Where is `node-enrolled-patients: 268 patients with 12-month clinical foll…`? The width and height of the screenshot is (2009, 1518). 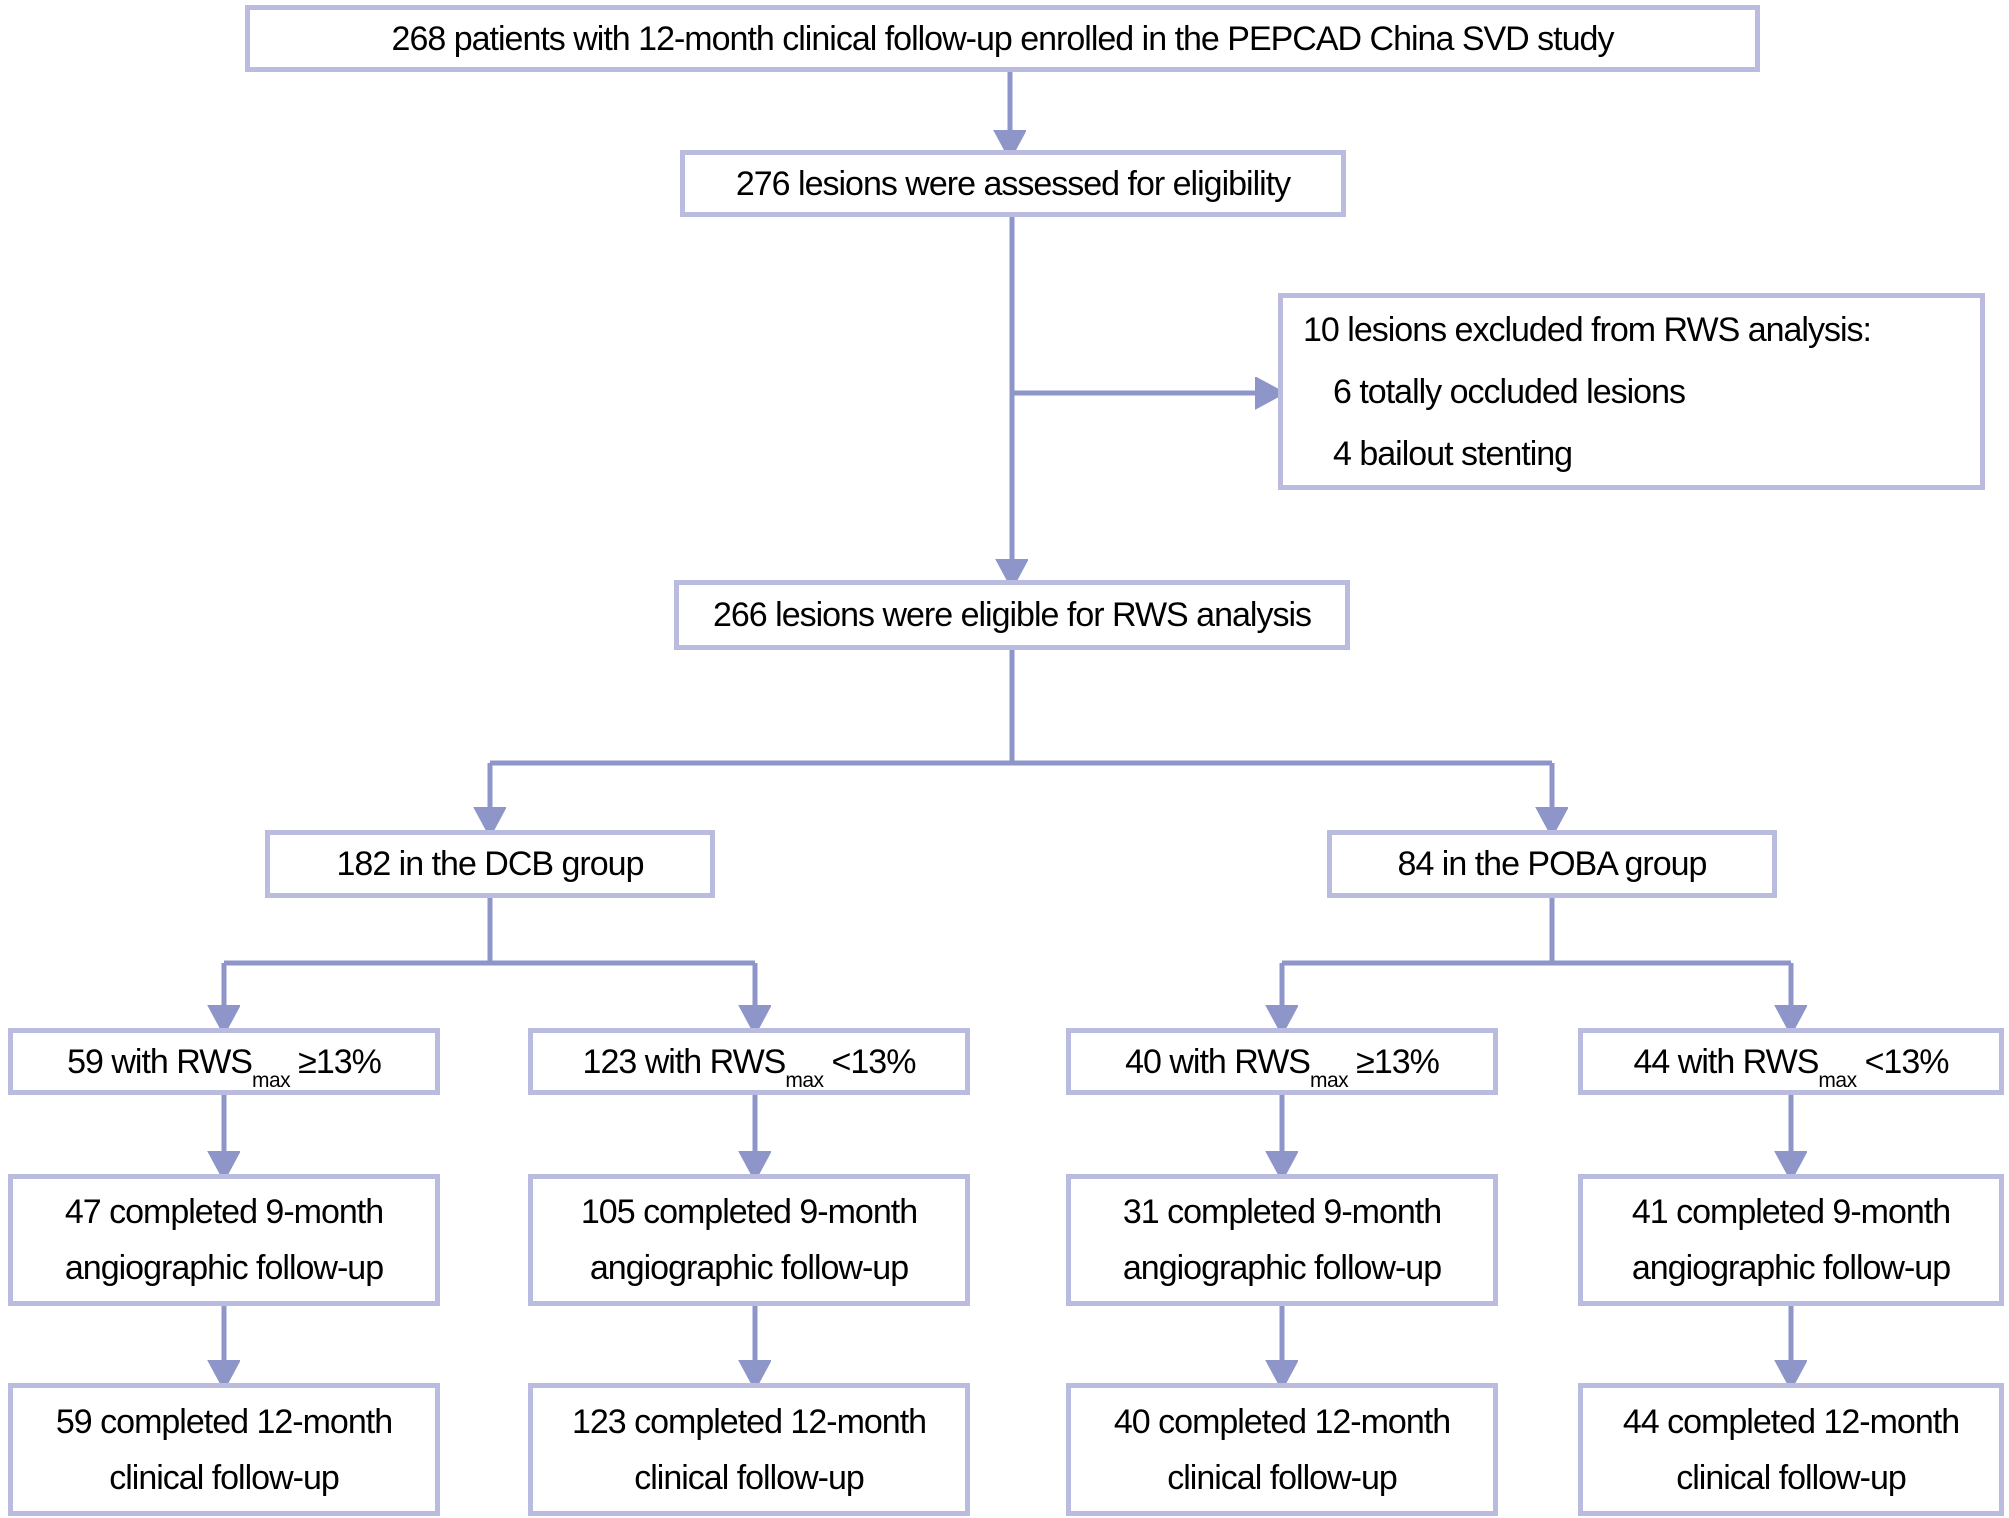
node-enrolled-patients: 268 patients with 12-month clinical foll… is located at coordinates (1002, 38).